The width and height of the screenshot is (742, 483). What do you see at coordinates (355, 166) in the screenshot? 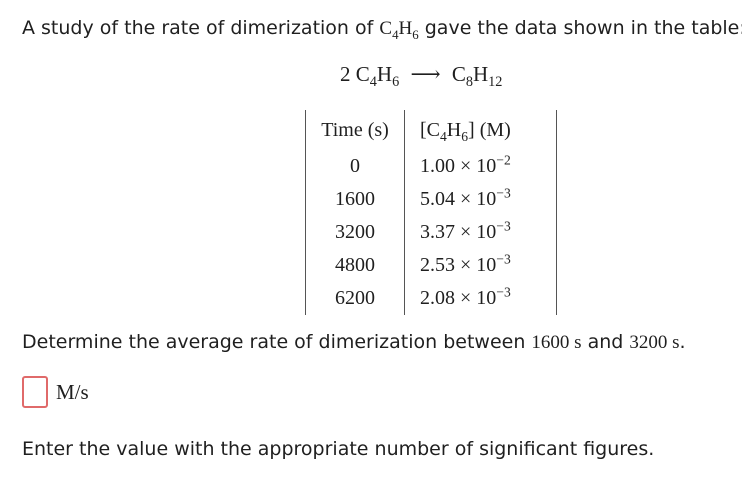
I see `time-cell: 0` at bounding box center [355, 166].